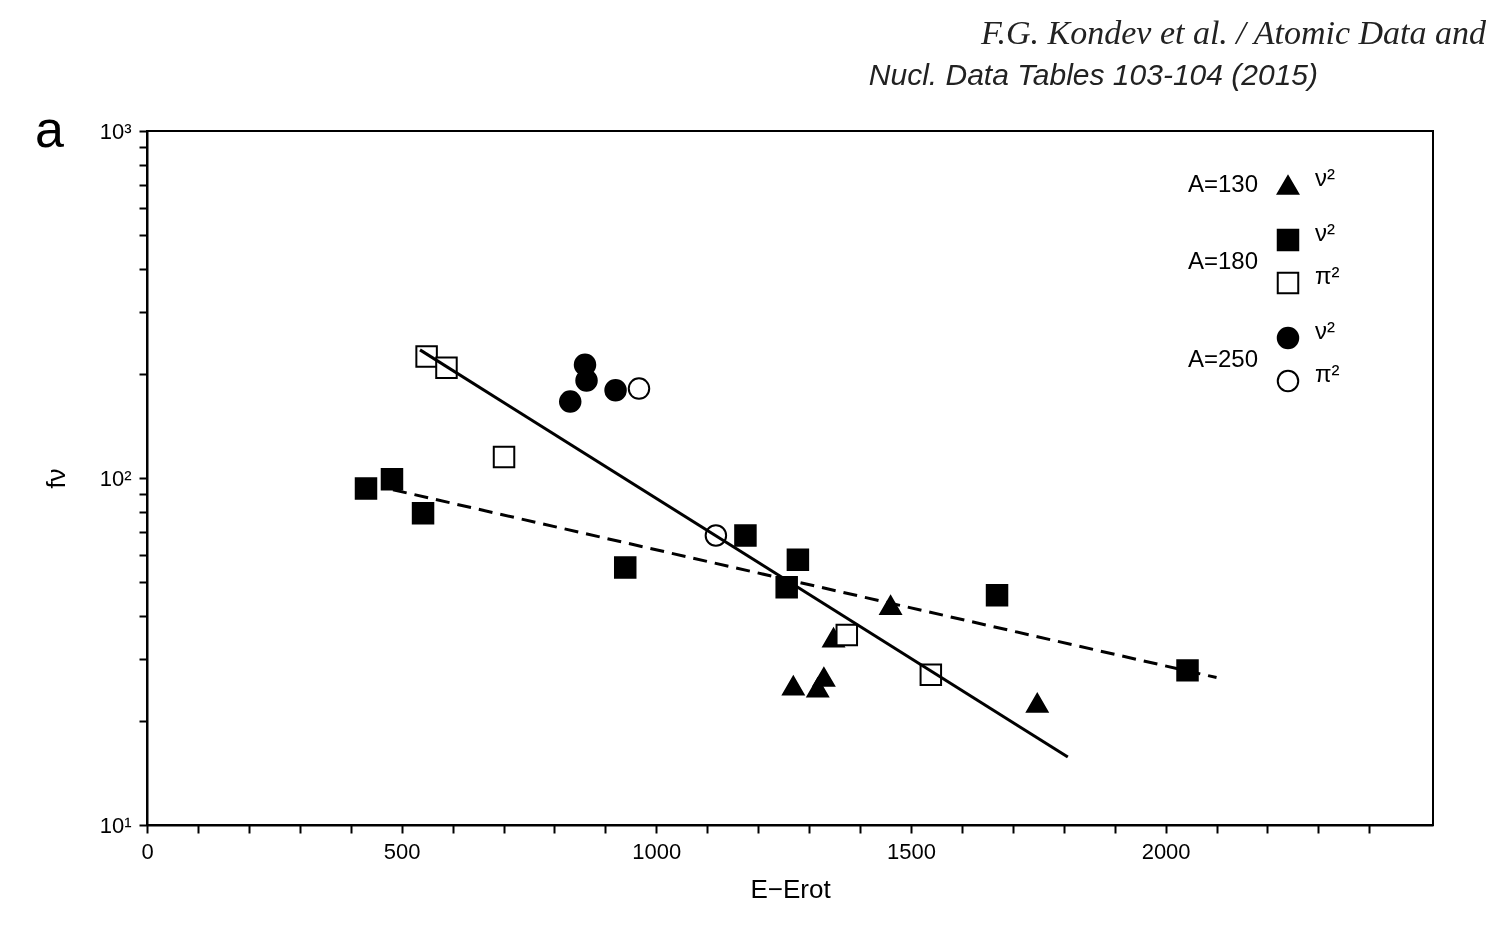  I want to click on y-tick-label: 10², so click(115, 478).